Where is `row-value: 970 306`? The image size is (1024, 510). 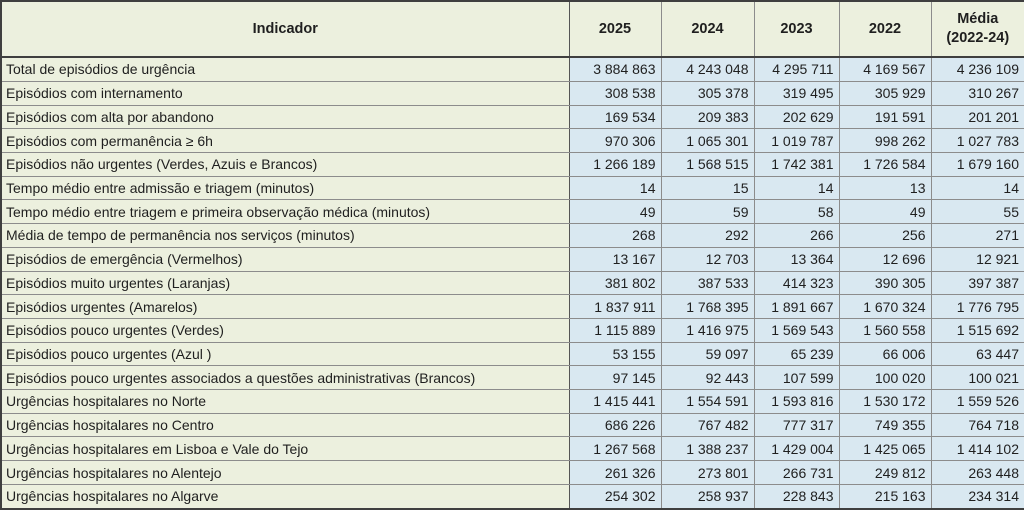 row-value: 970 306 is located at coordinates (615, 141).